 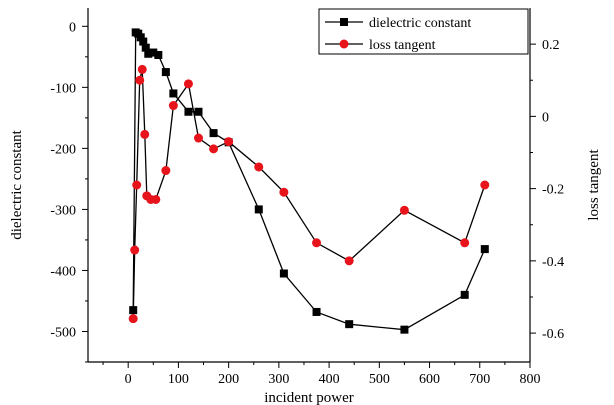 I want to click on y-right-tick-label: -0.6, so click(x=553, y=334).